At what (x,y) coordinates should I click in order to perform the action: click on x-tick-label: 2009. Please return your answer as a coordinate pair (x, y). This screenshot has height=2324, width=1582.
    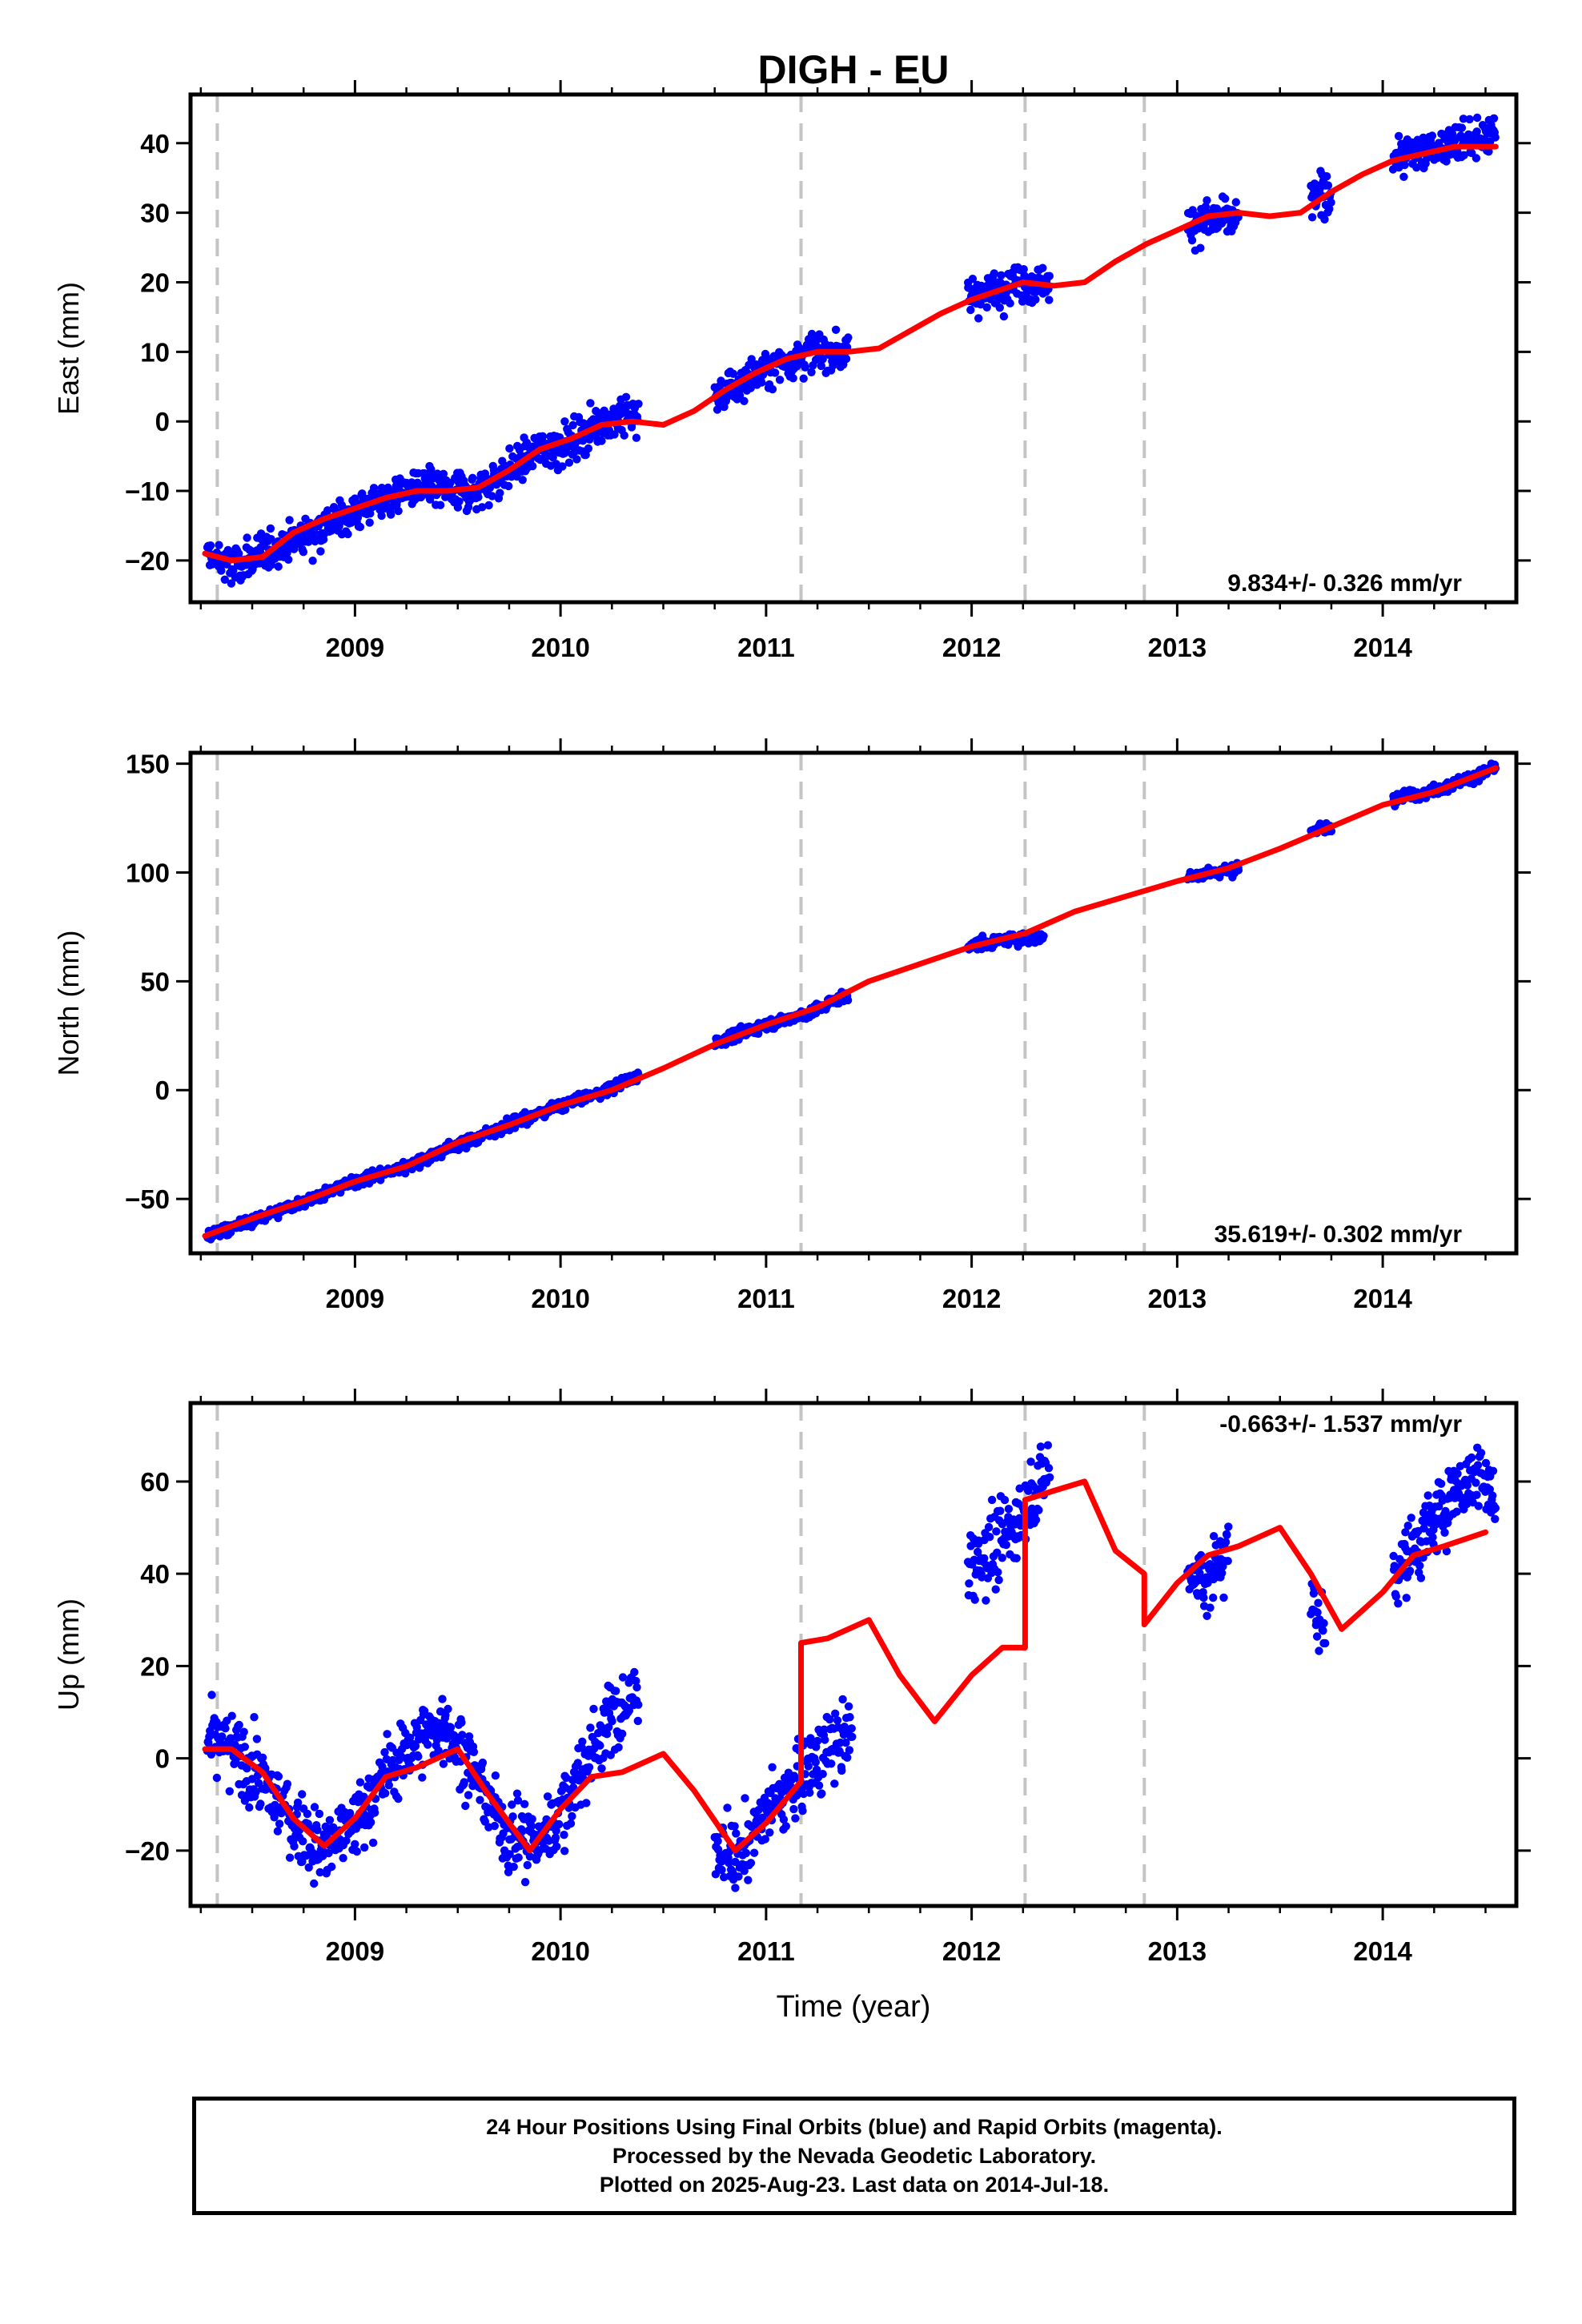
    Looking at the image, I should click on (355, 1951).